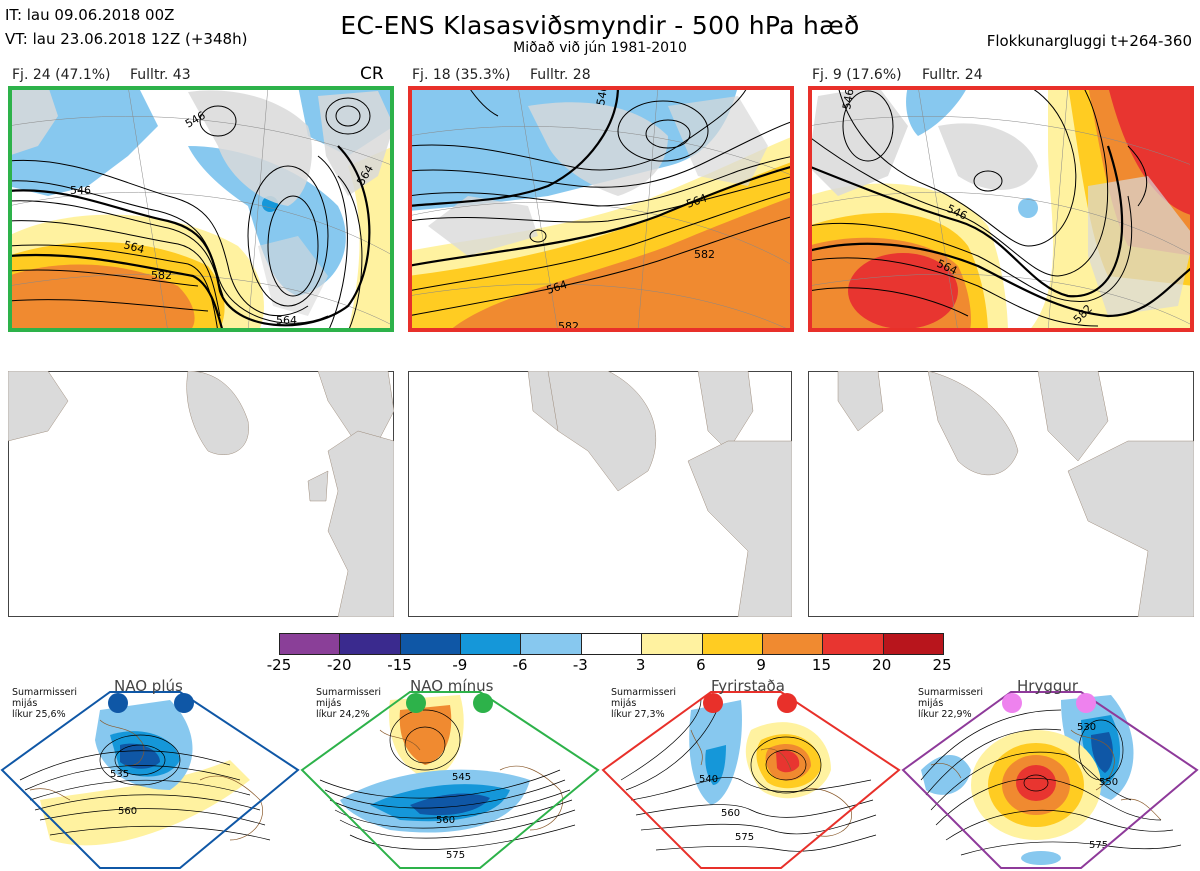  What do you see at coordinates (329, 703) in the screenshot?
I see `regime-2-mean: mijás` at bounding box center [329, 703].